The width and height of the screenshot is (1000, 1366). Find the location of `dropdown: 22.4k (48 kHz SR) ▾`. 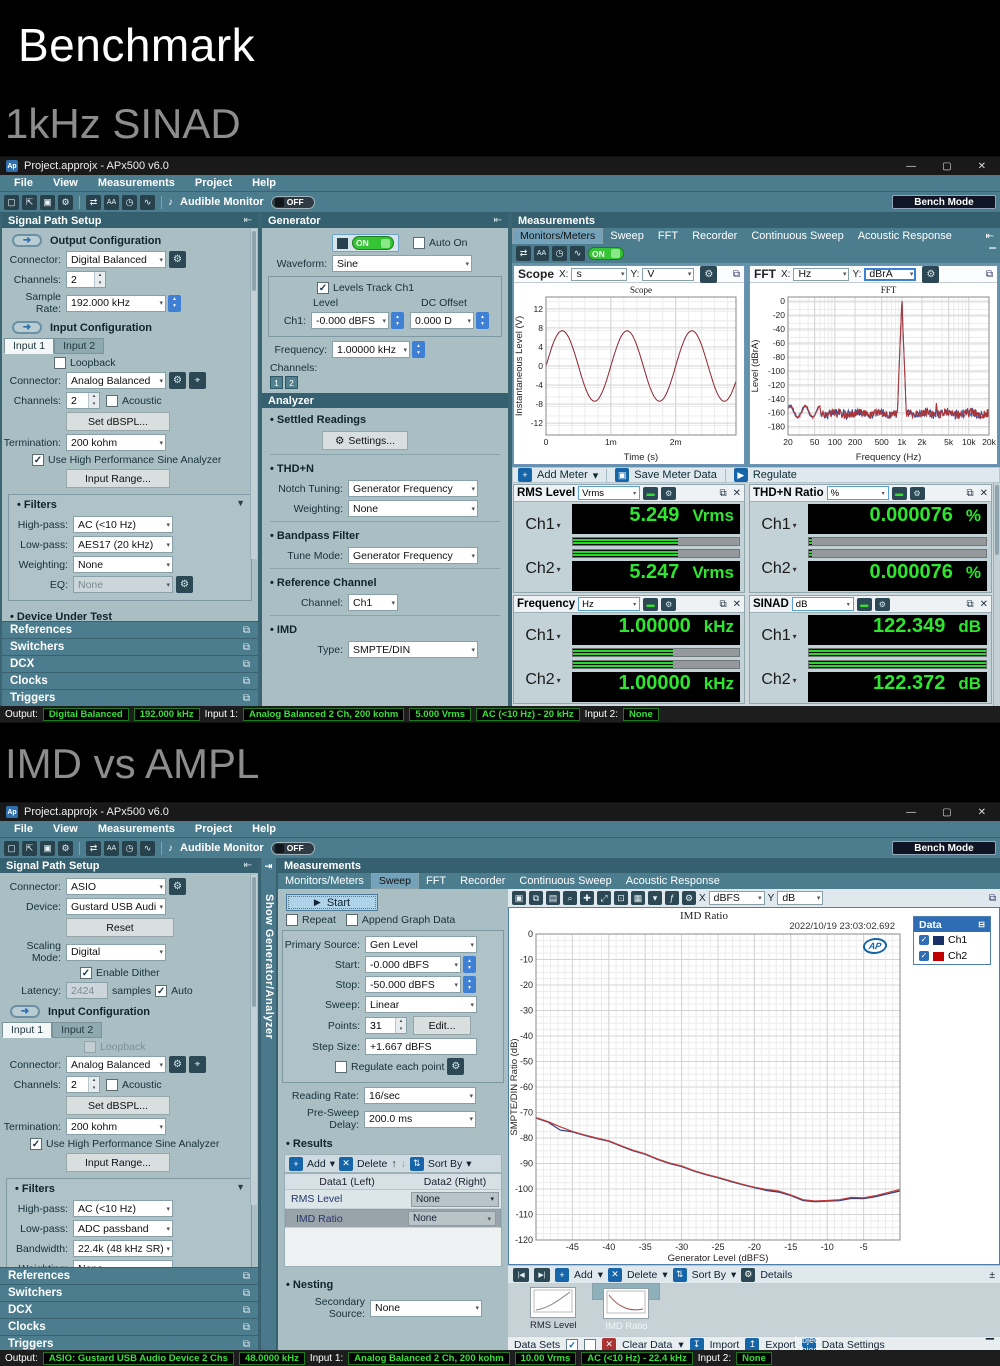

dropdown: 22.4k (48 kHz SR) ▾ is located at coordinates (123, 1248).